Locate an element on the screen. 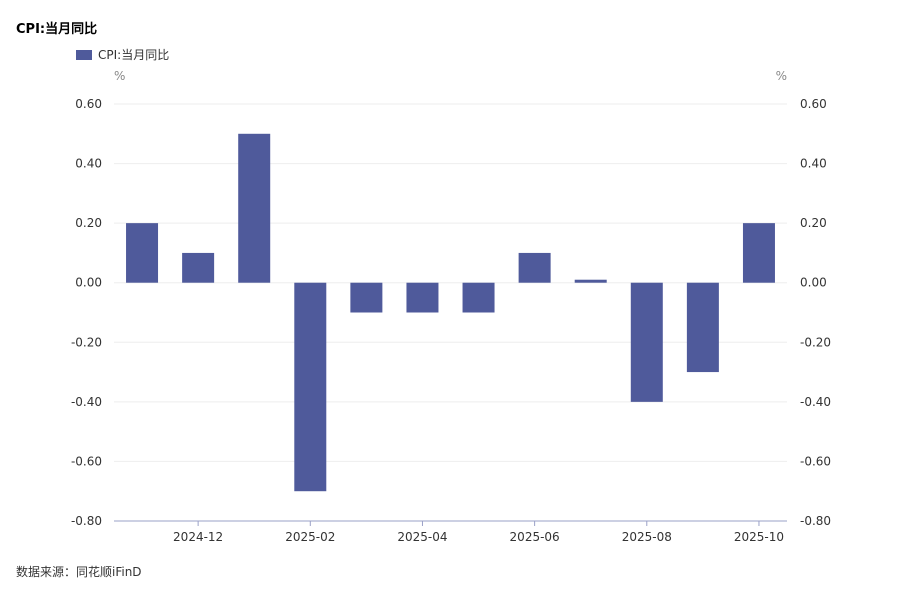  y-tick-label-right: -0.20 is located at coordinates (815, 342).